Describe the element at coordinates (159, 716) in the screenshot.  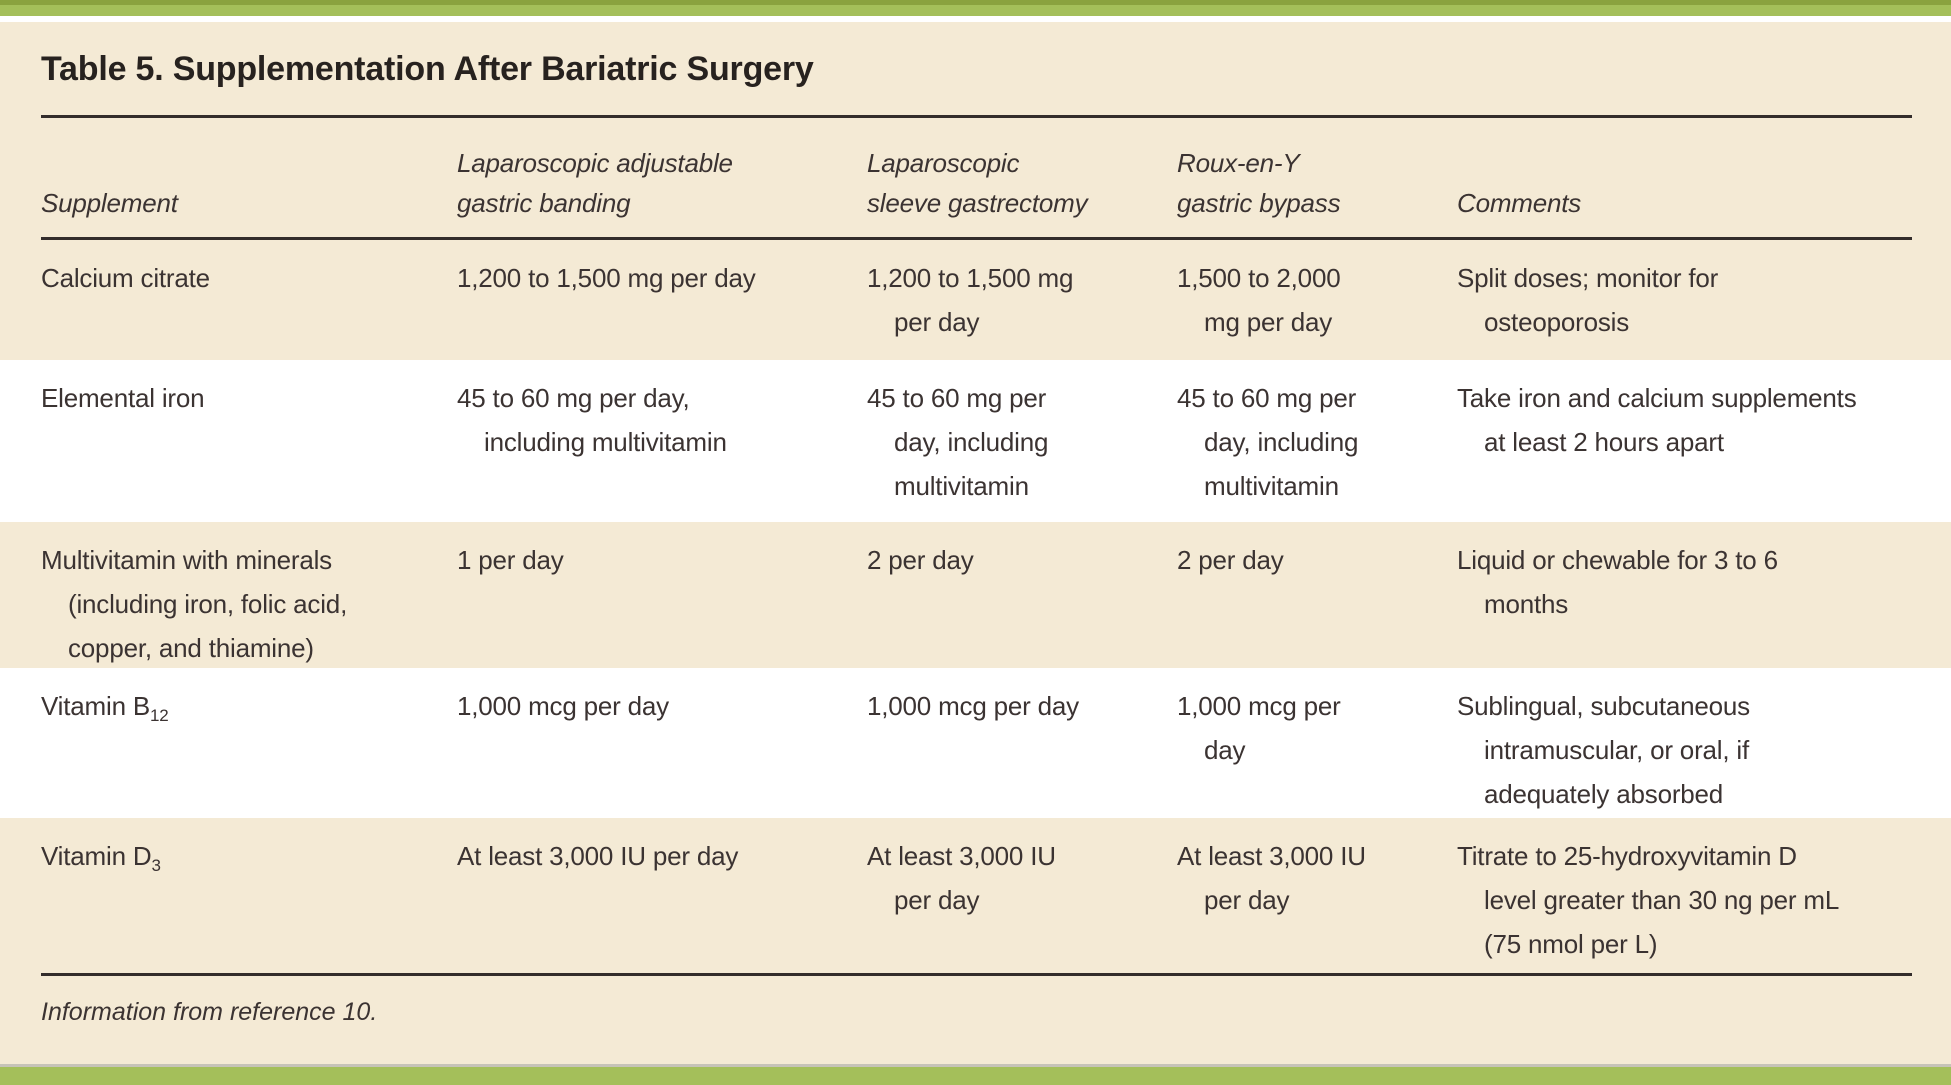
I see `supplement-subscript: 12` at that location.